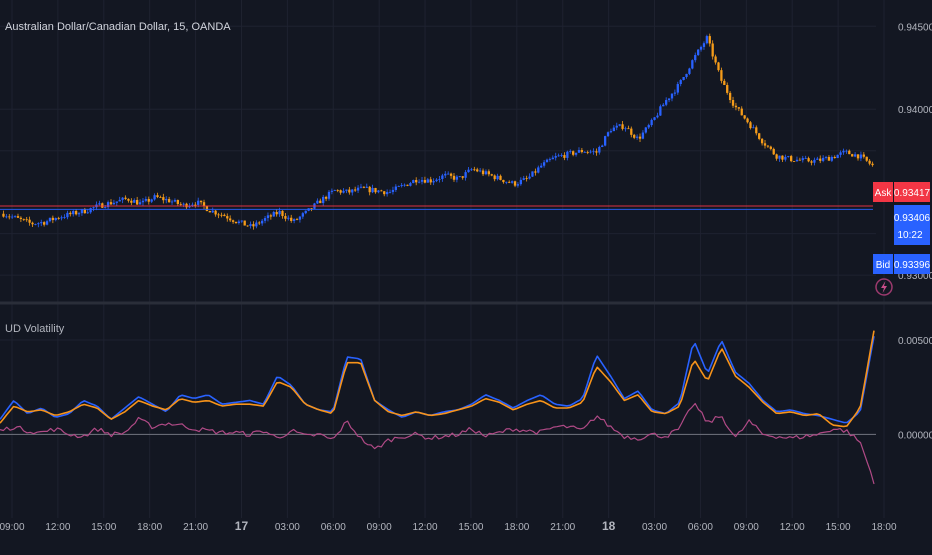 The width and height of the screenshot is (932, 555). I want to click on time-axis-label: 21:00, so click(562, 527).